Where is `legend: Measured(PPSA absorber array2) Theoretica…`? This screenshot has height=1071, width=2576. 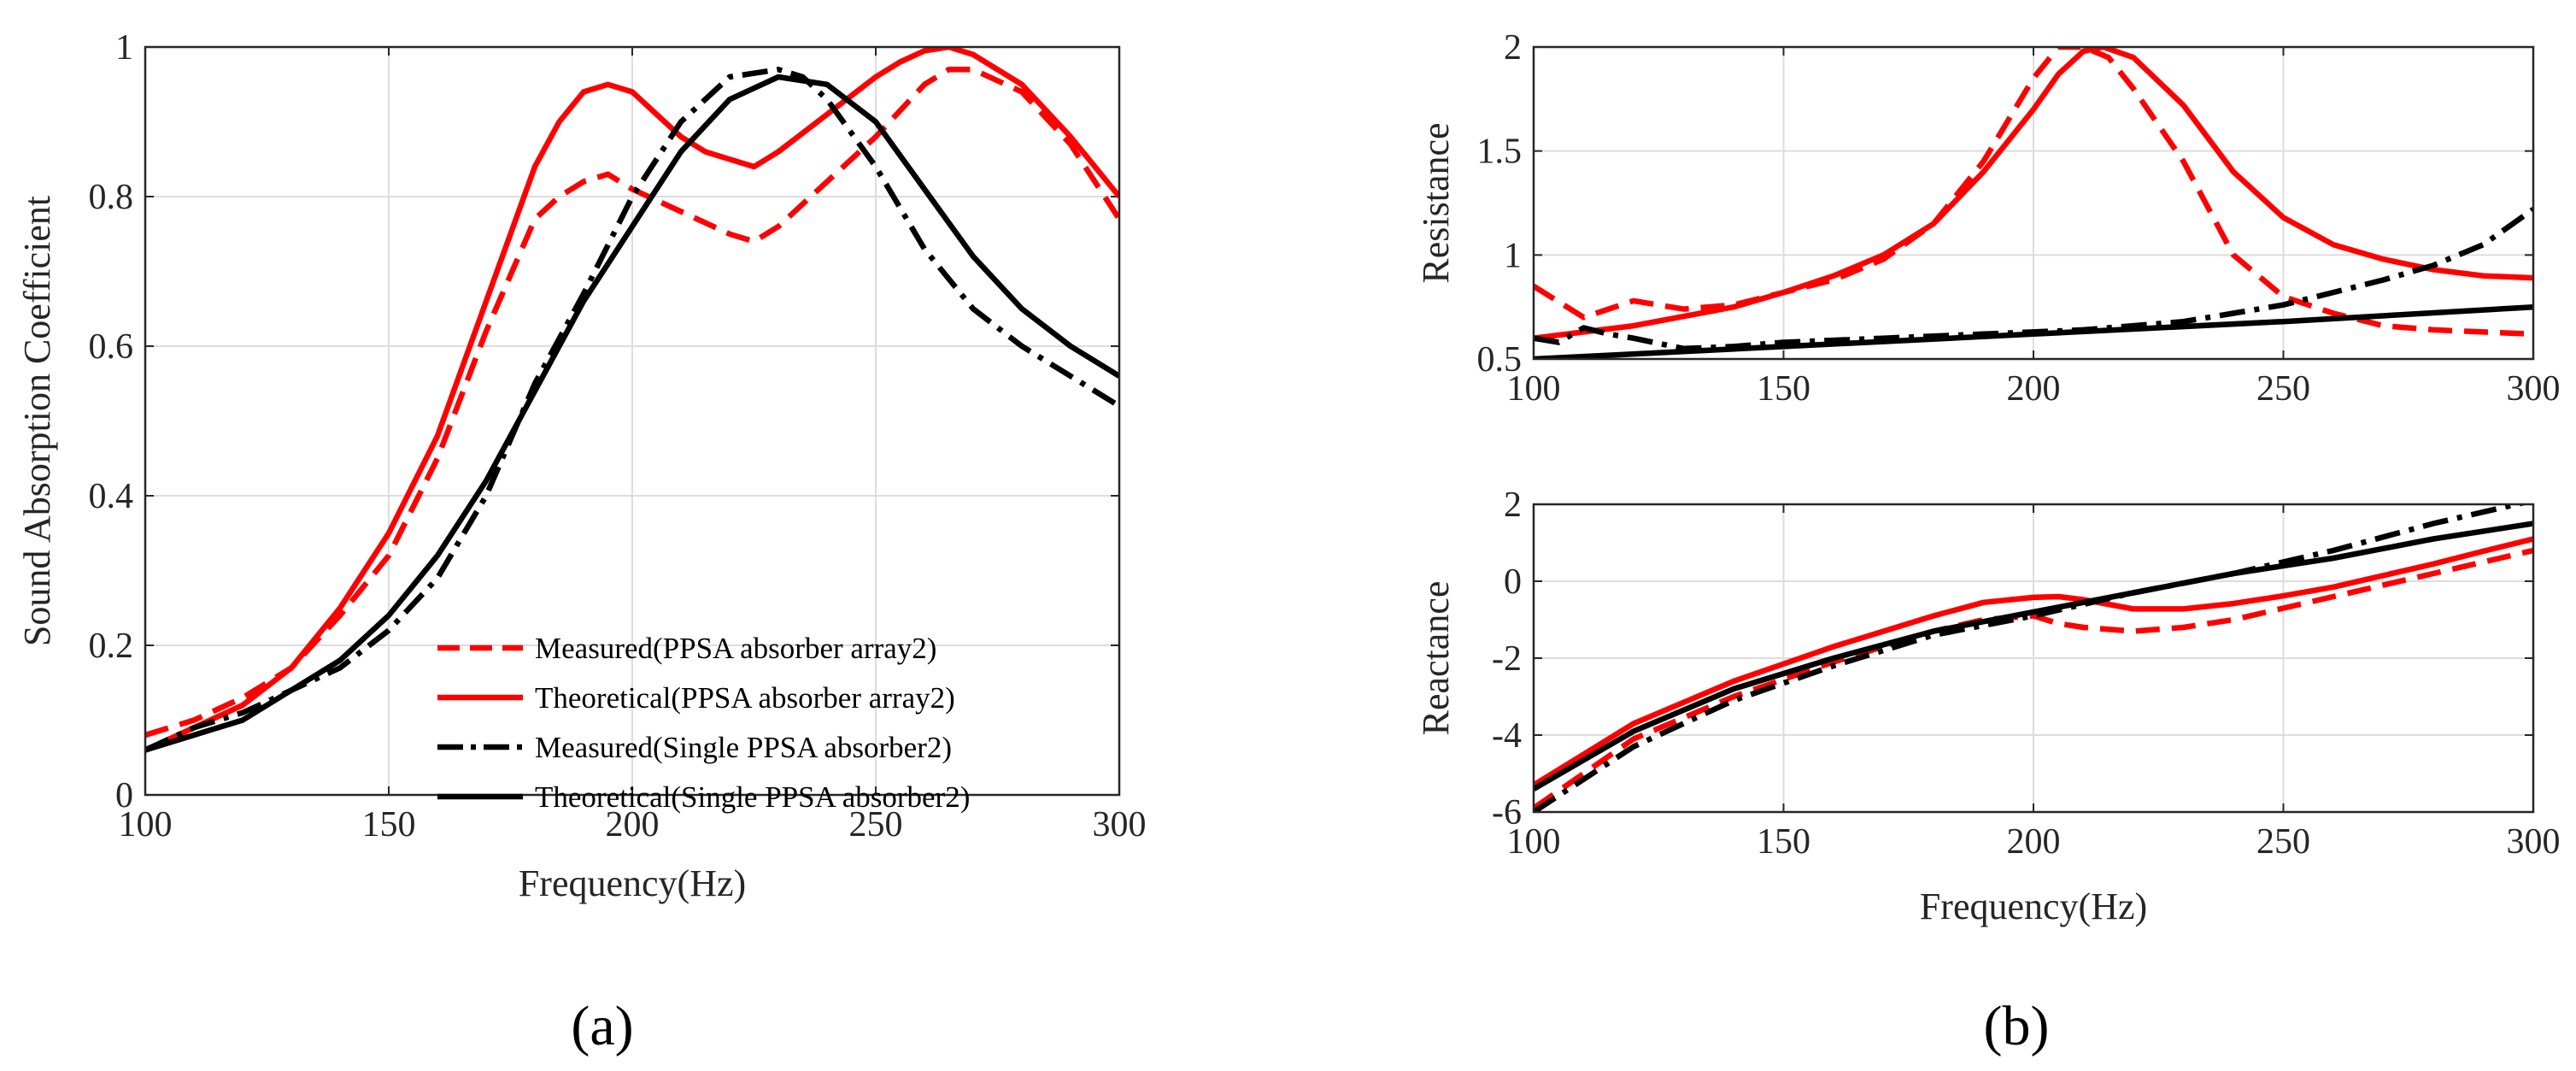
legend: Measured(PPSA absorber array2) Theoretica… is located at coordinates (703, 723).